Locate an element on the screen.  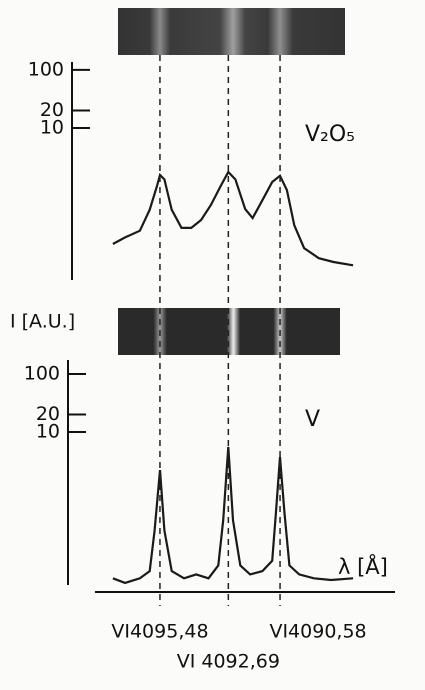
x-tick-label: VI 4092,69 is located at coordinates (228, 662).